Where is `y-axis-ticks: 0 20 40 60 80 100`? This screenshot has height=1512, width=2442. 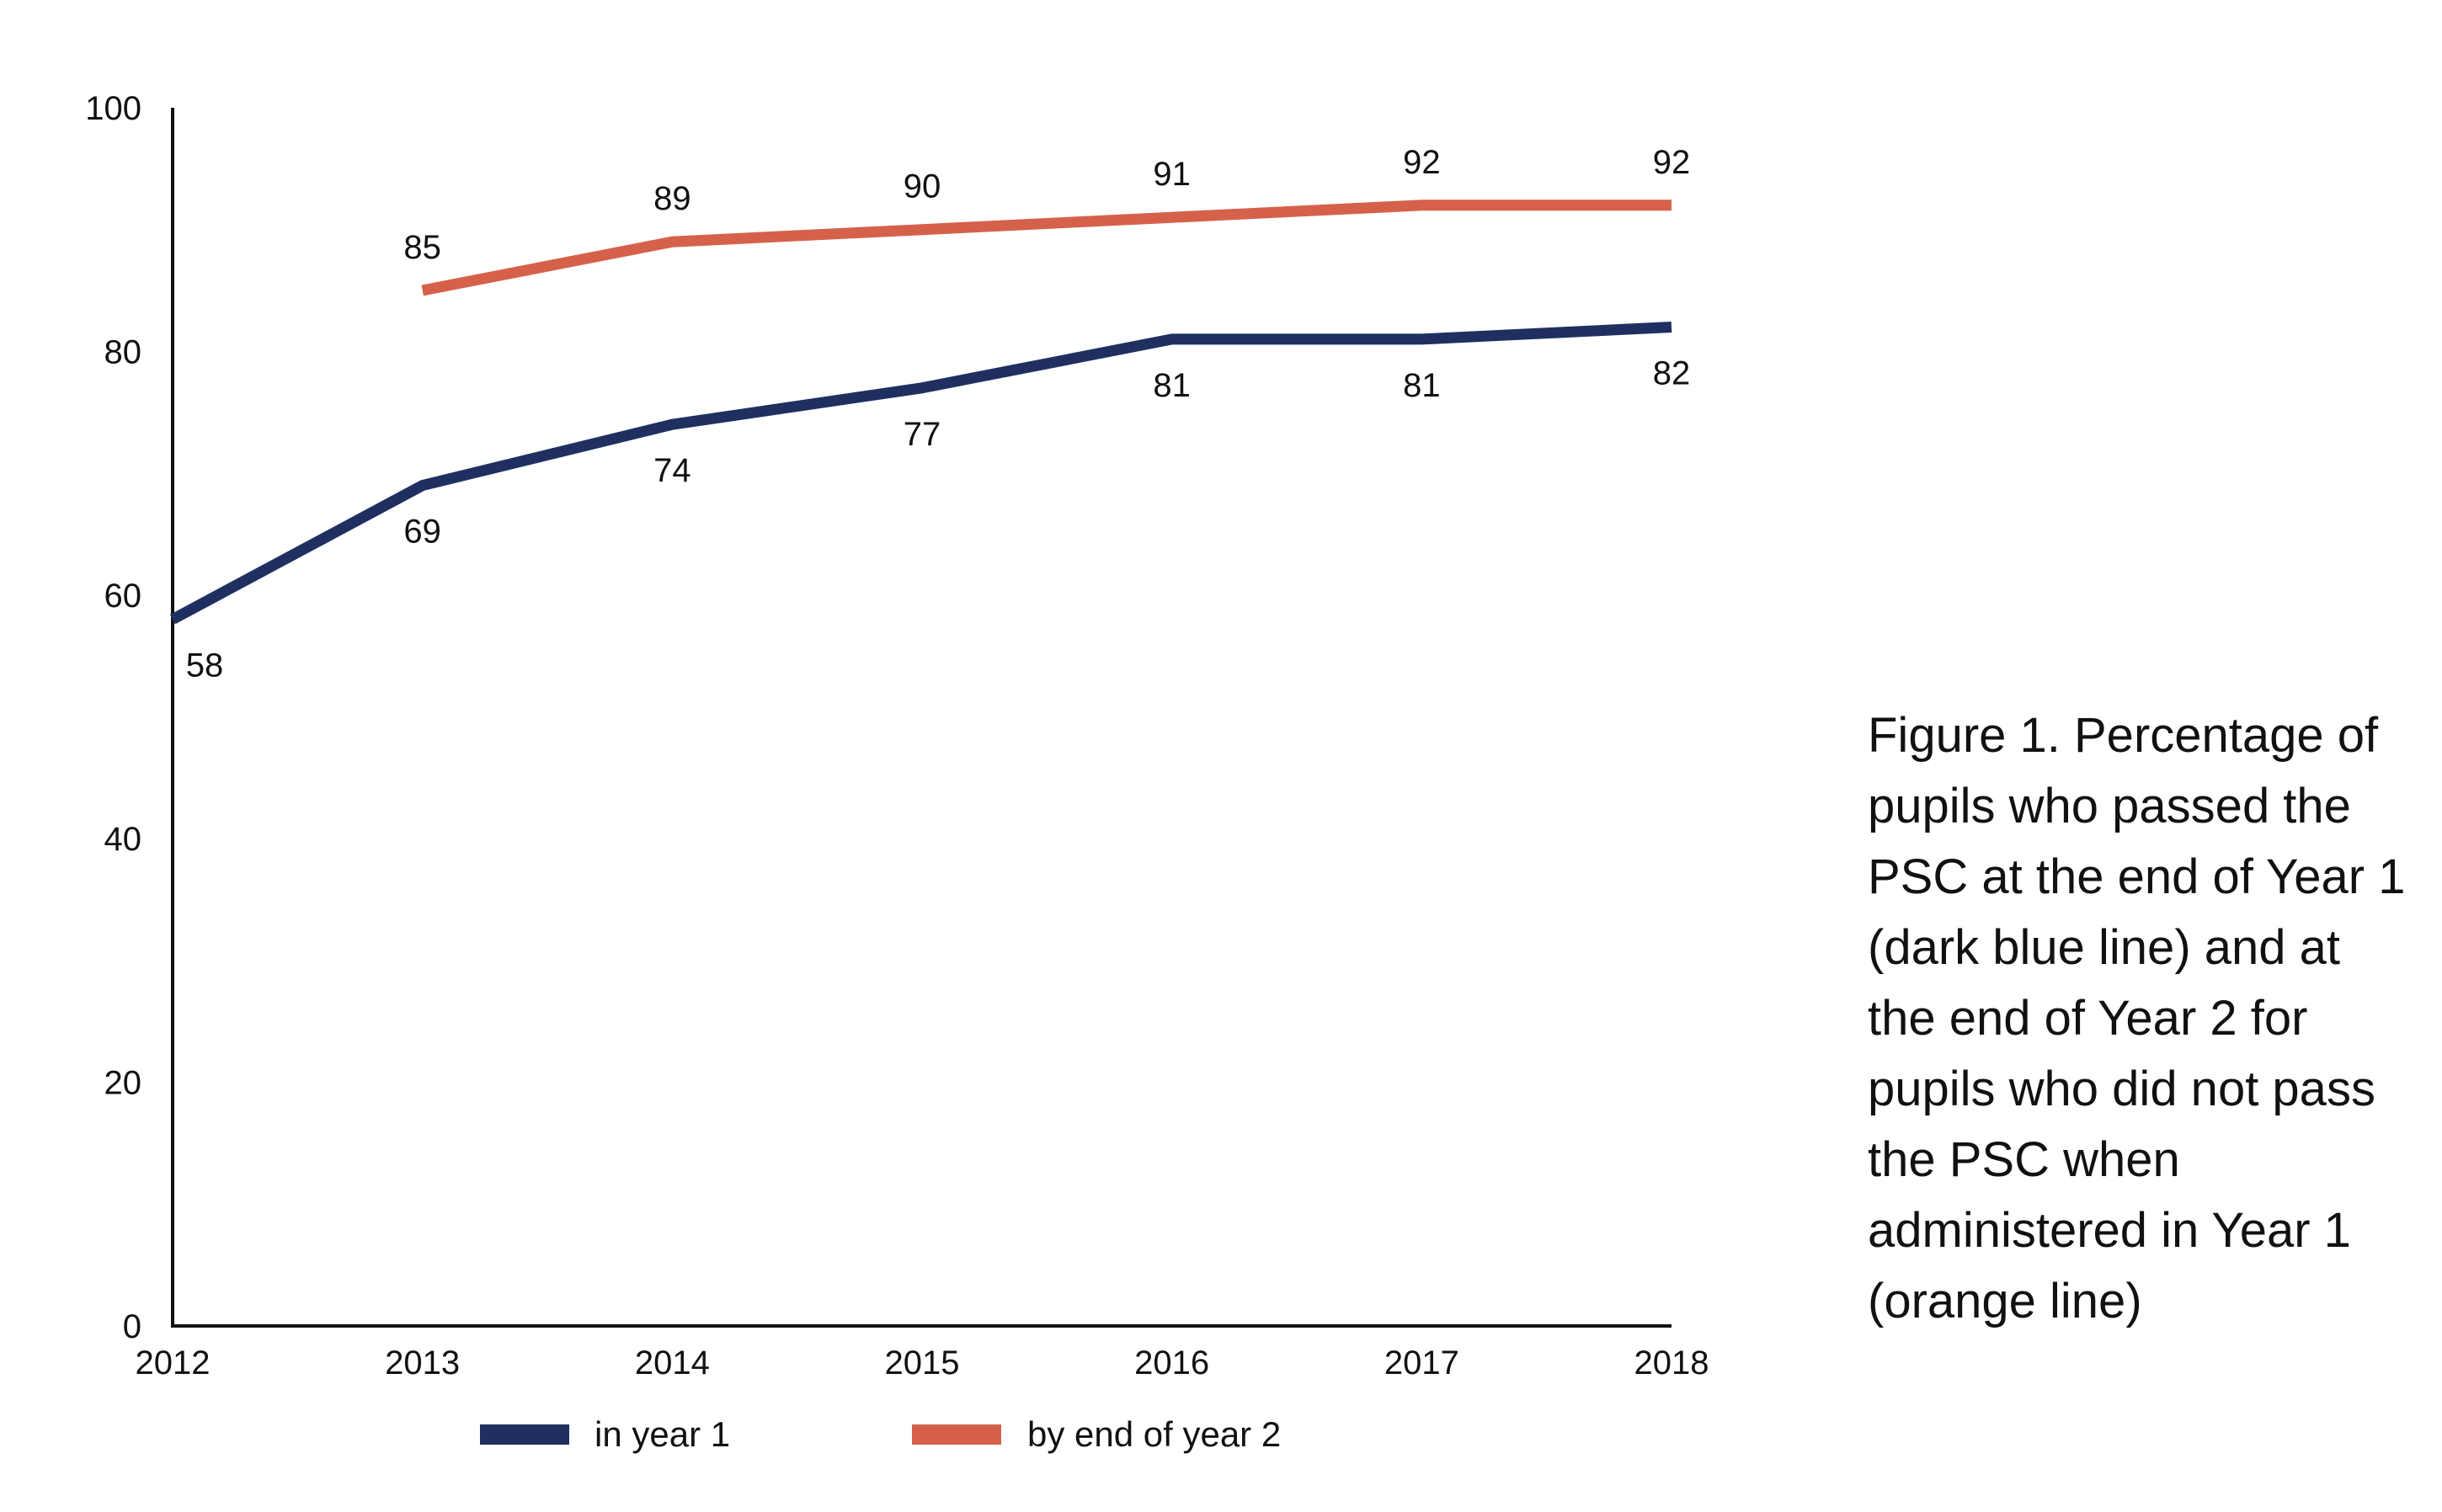
y-axis-ticks: 0 20 40 60 80 100 is located at coordinates (113, 718).